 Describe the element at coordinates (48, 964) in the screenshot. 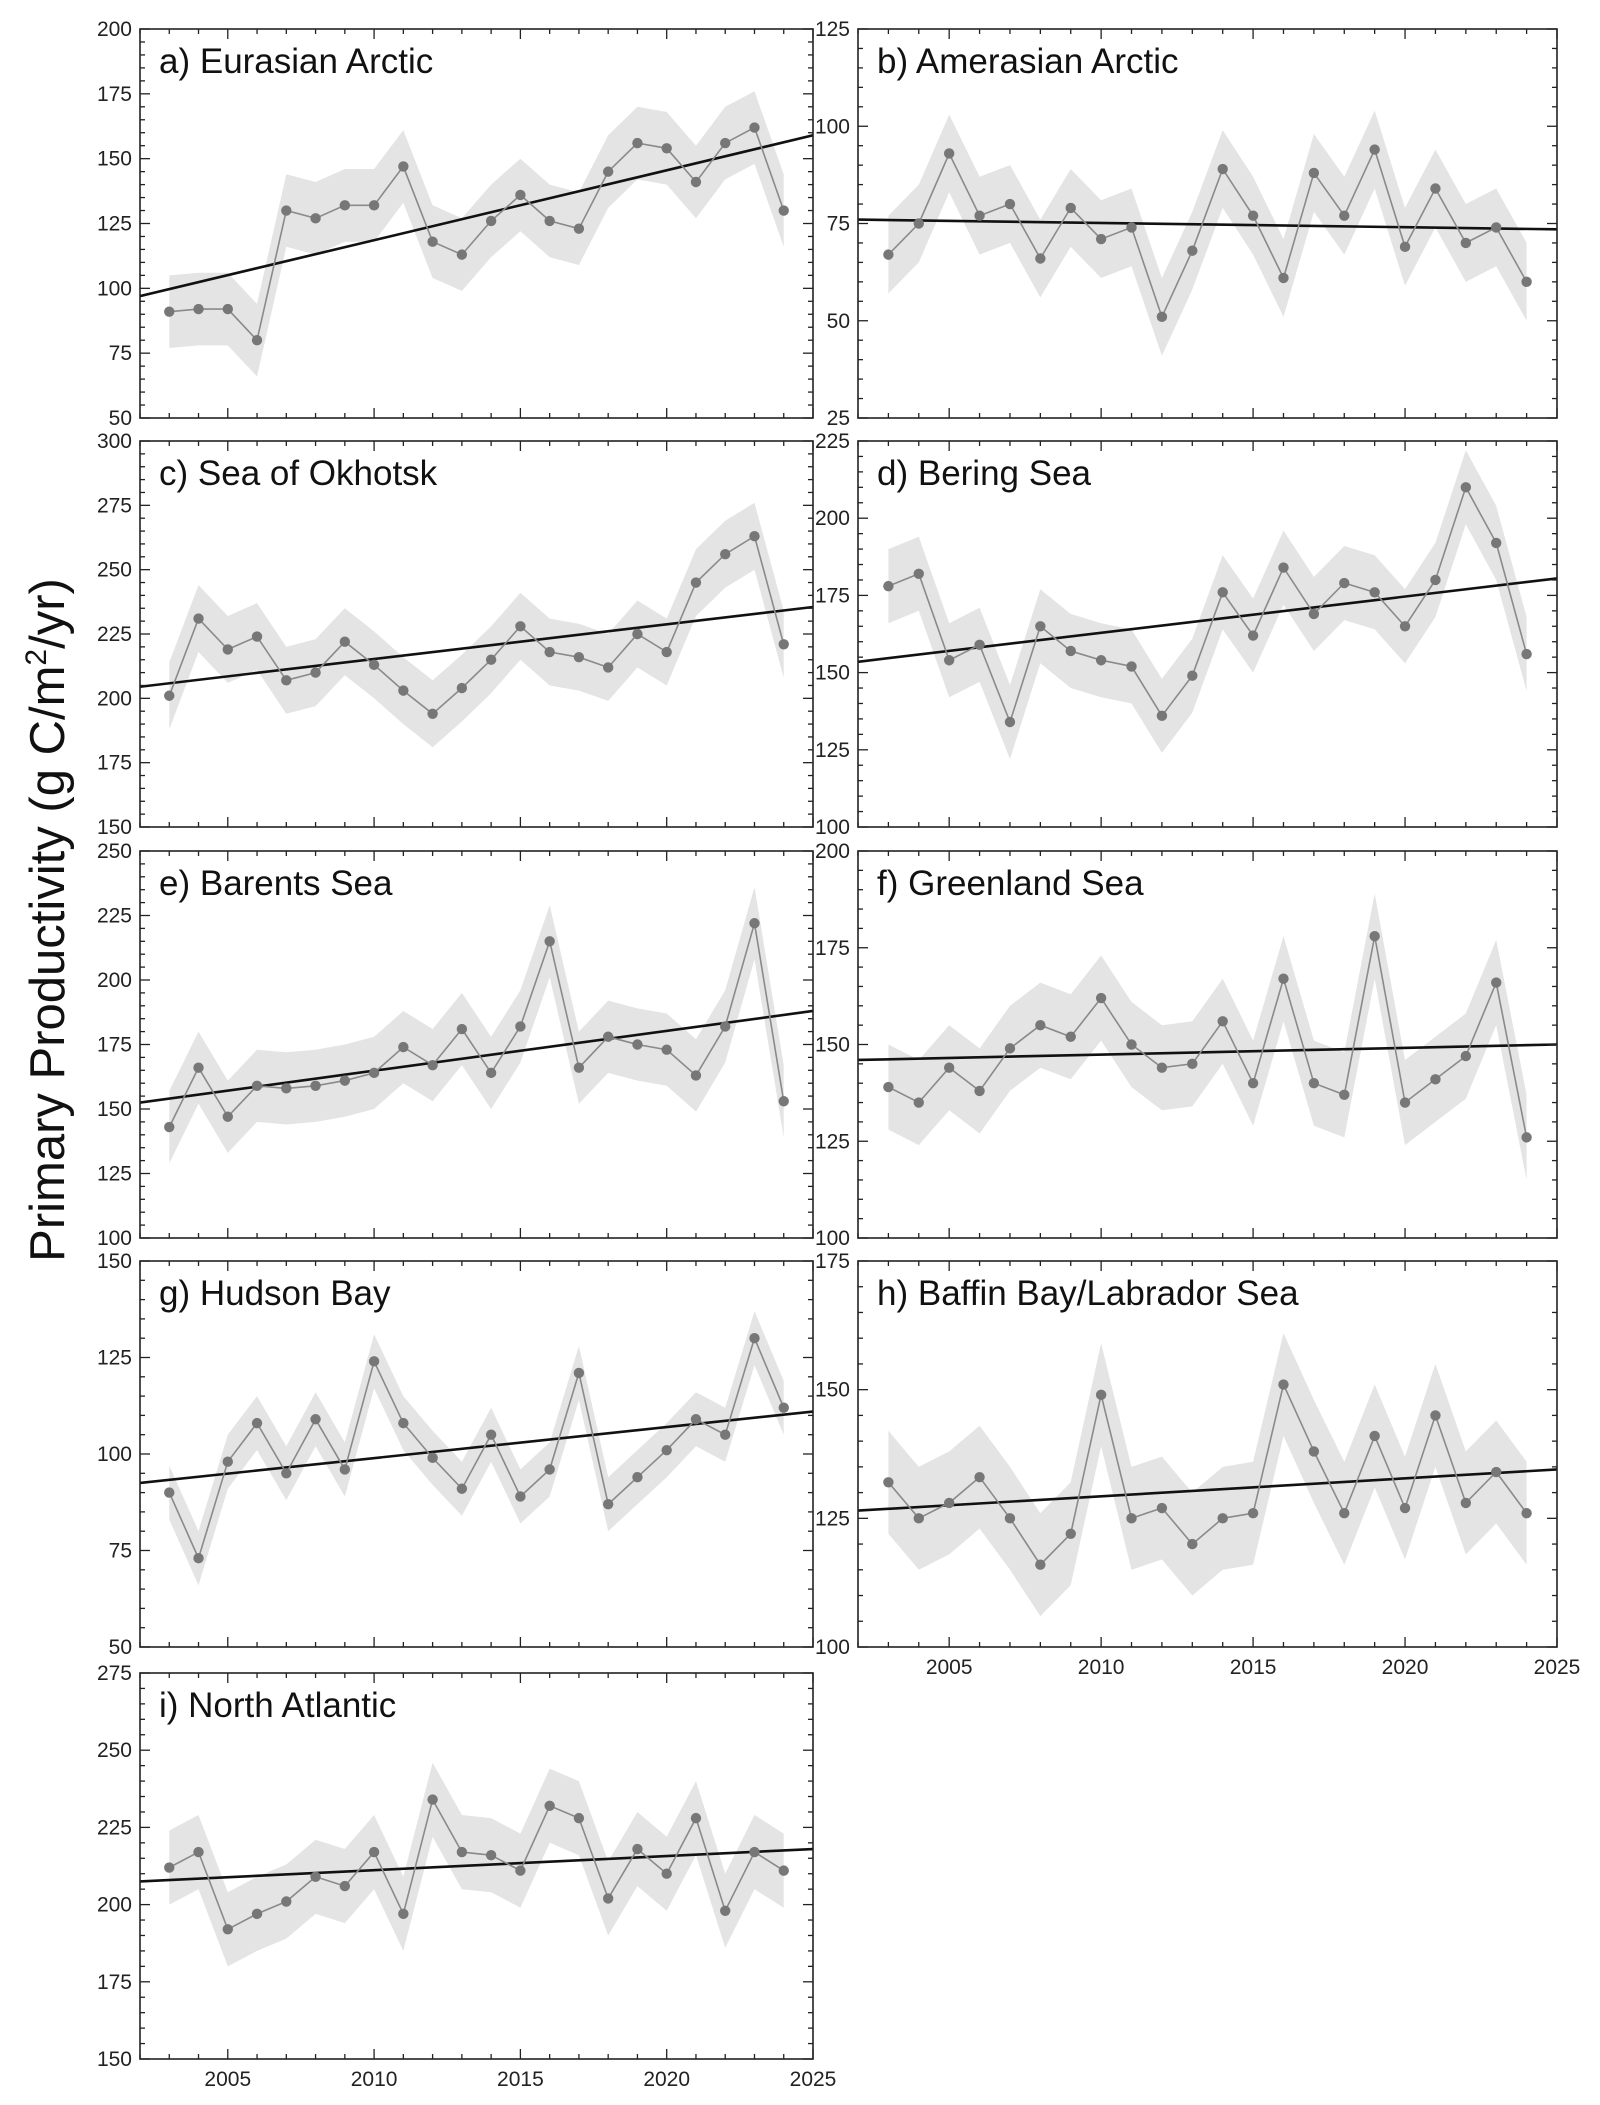

I see `y-axis-label-text: Primary Productivity (g C/m` at that location.